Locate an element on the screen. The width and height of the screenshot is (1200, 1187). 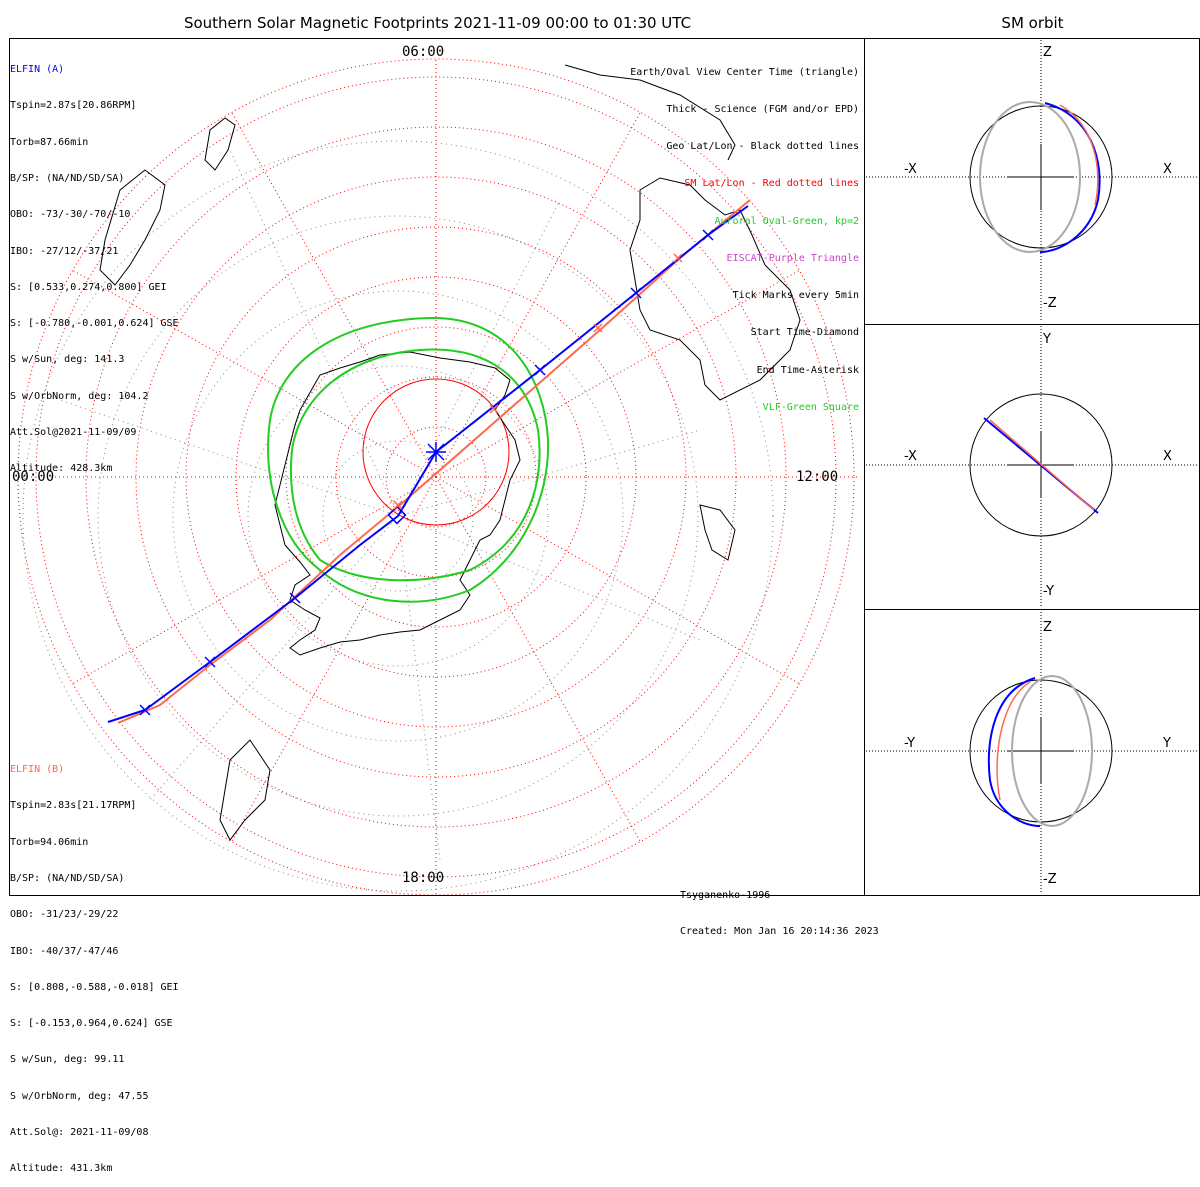
orbit2-bottom-label: -Y is located at coordinates (1049, 591).